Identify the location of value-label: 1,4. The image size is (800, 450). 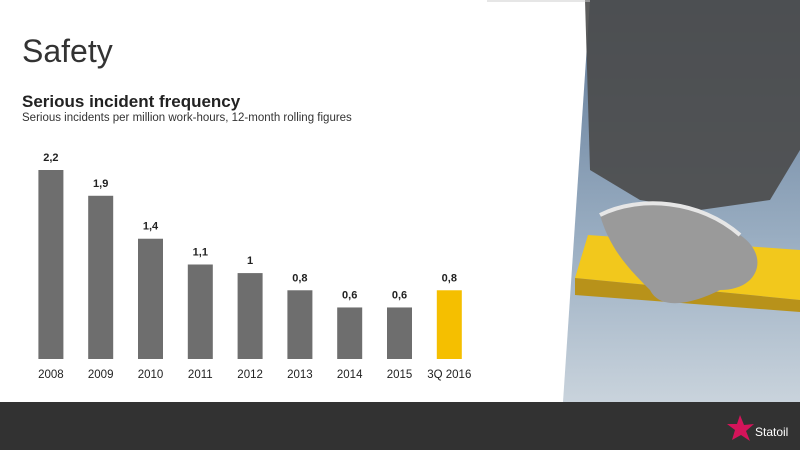
(151, 227).